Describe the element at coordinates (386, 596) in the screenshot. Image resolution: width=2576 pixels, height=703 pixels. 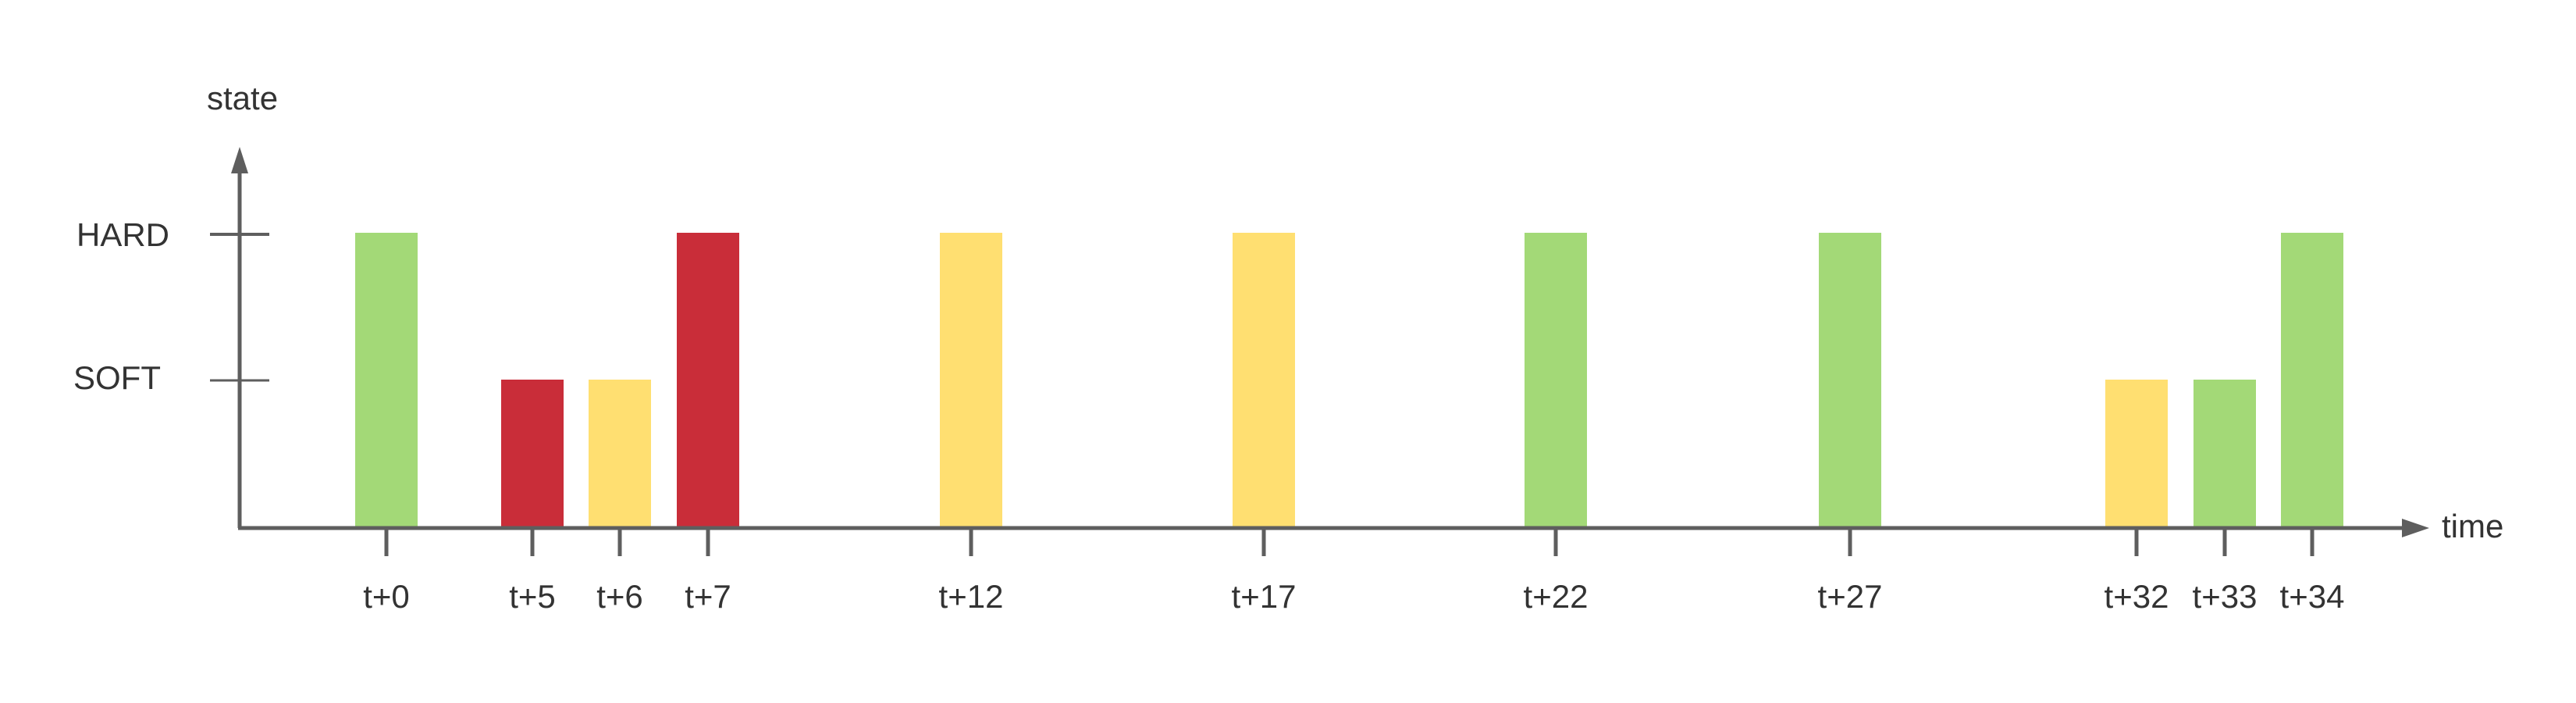
I see `x-tick-label: t+0` at that location.